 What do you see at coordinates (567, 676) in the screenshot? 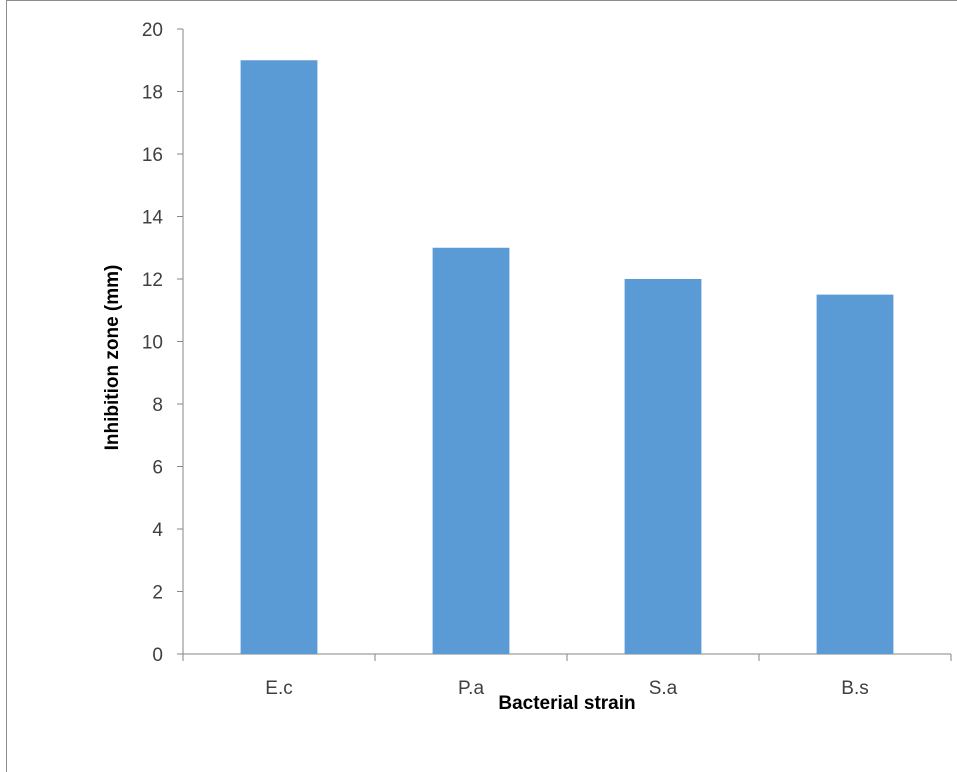
I see `x-axis-ticks: E.c P.a S.a B.s` at bounding box center [567, 676].